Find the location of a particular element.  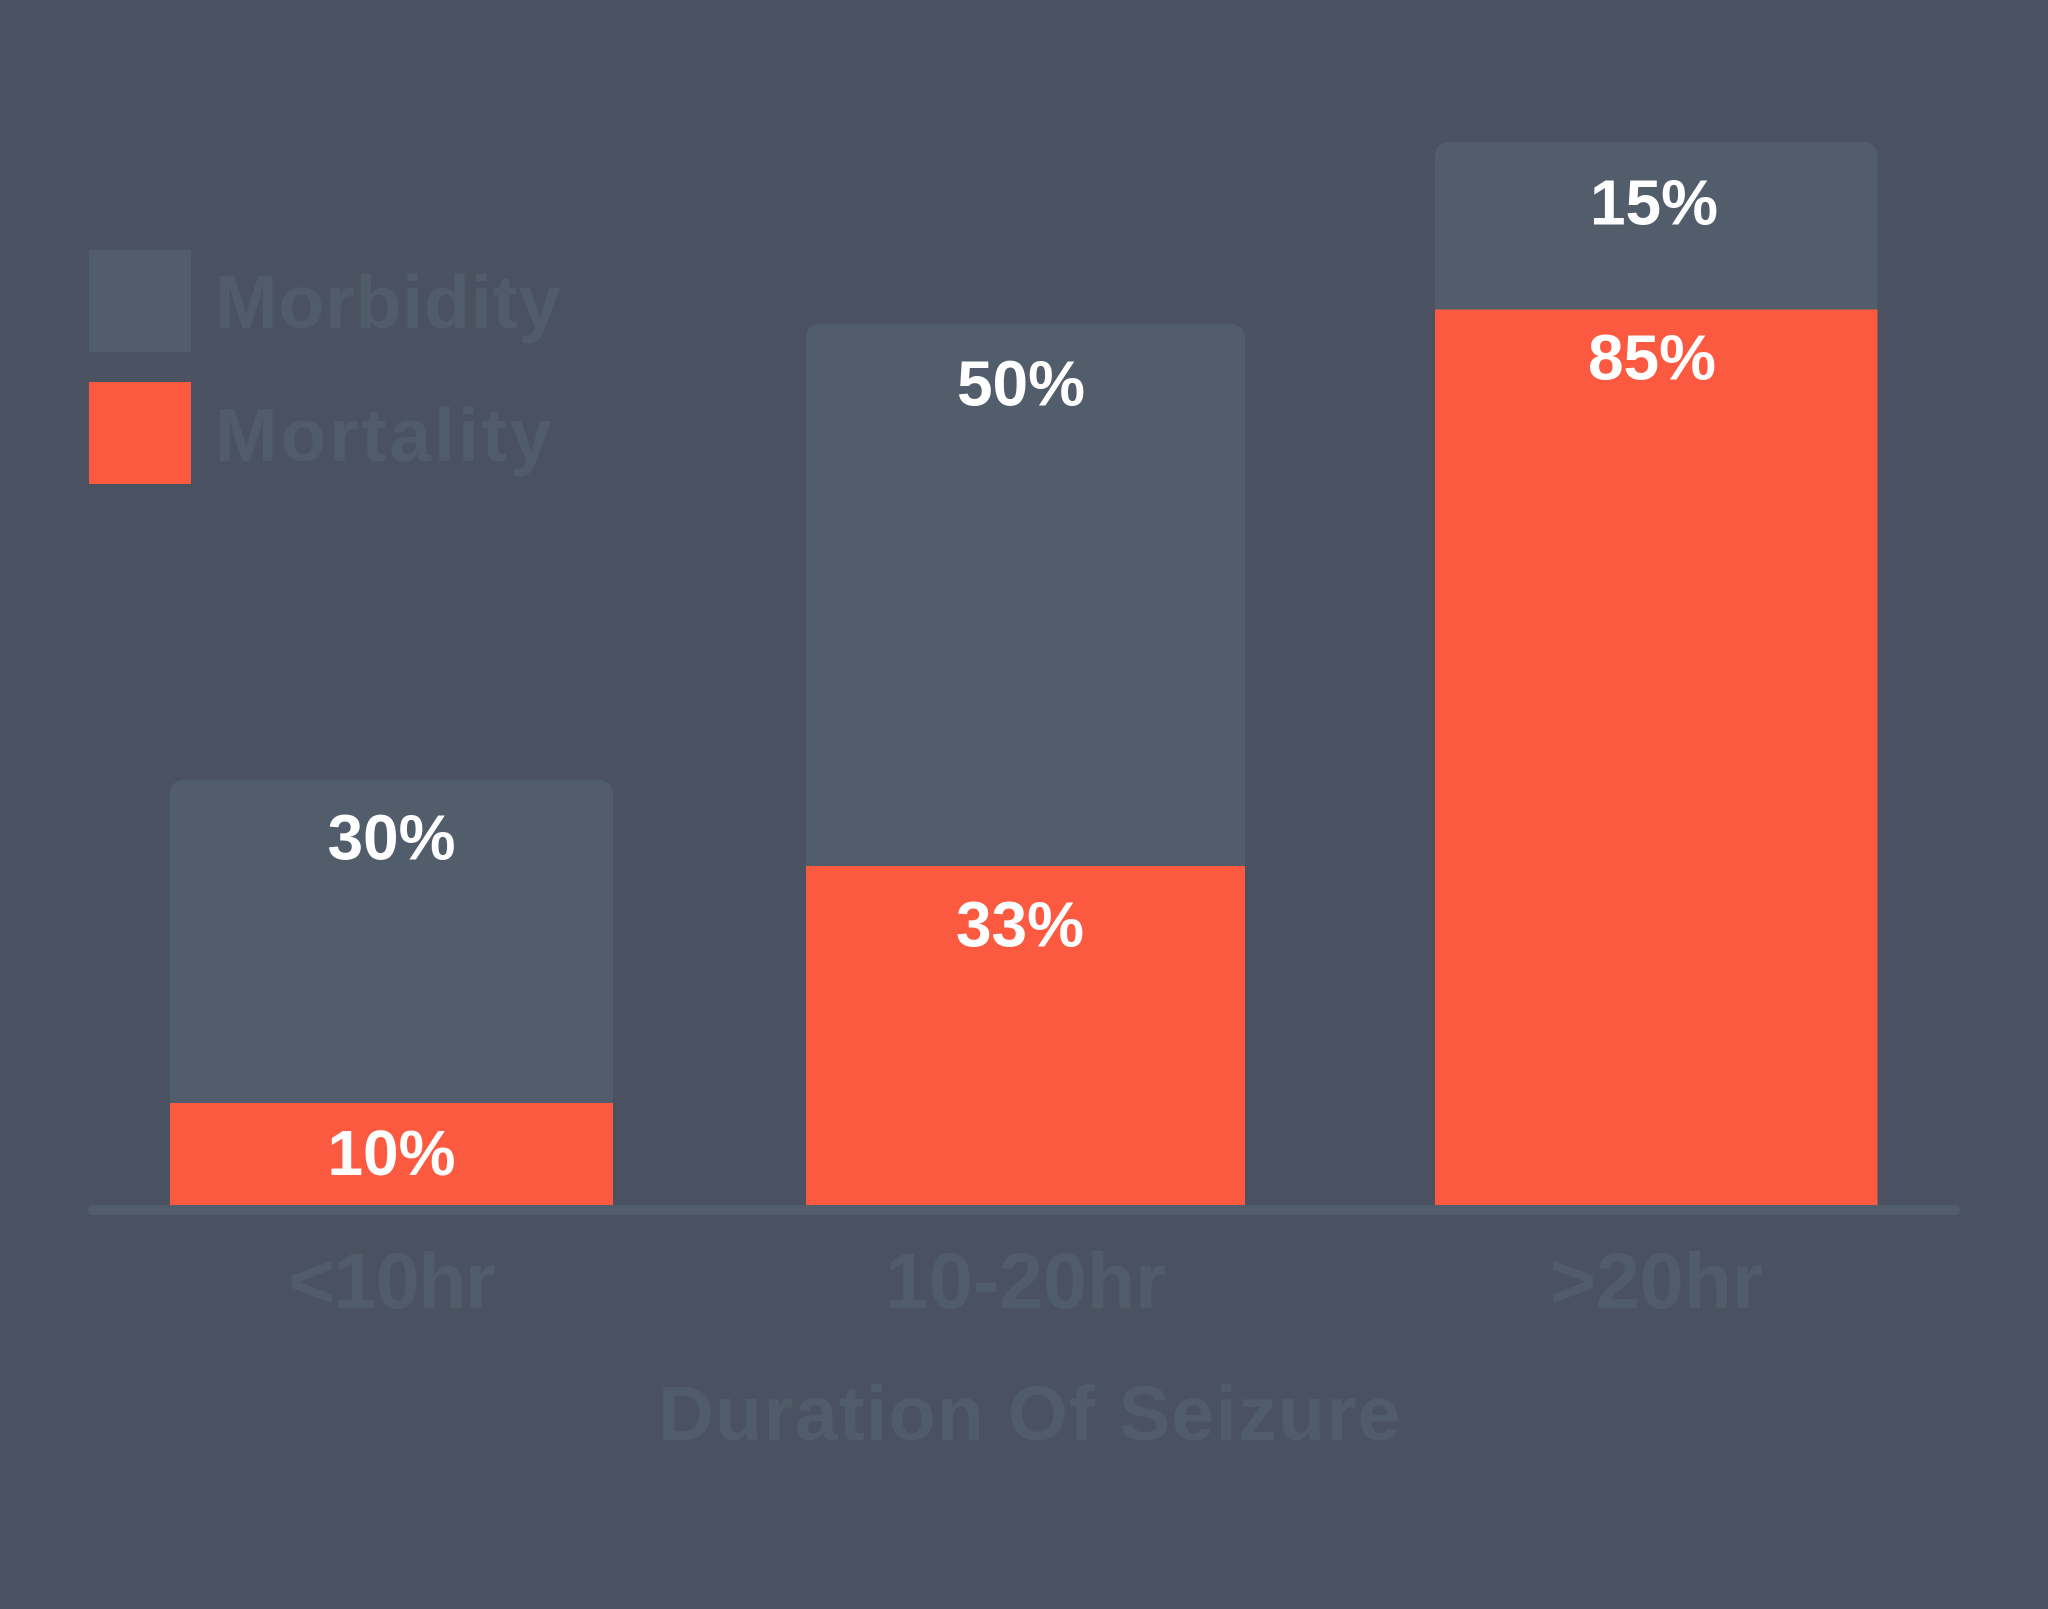

svg-text: 10% is located at coordinates (391, 1153).